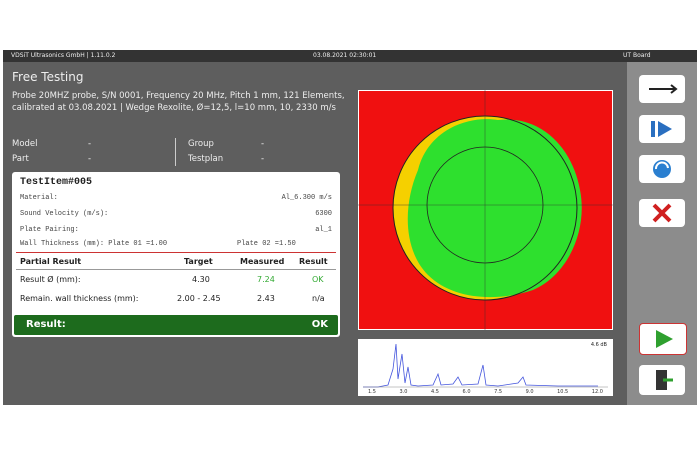 The width and height of the screenshot is (700, 462). Describe the element at coordinates (466, 392) in the screenshot. I see `x-label: 6.0` at that location.